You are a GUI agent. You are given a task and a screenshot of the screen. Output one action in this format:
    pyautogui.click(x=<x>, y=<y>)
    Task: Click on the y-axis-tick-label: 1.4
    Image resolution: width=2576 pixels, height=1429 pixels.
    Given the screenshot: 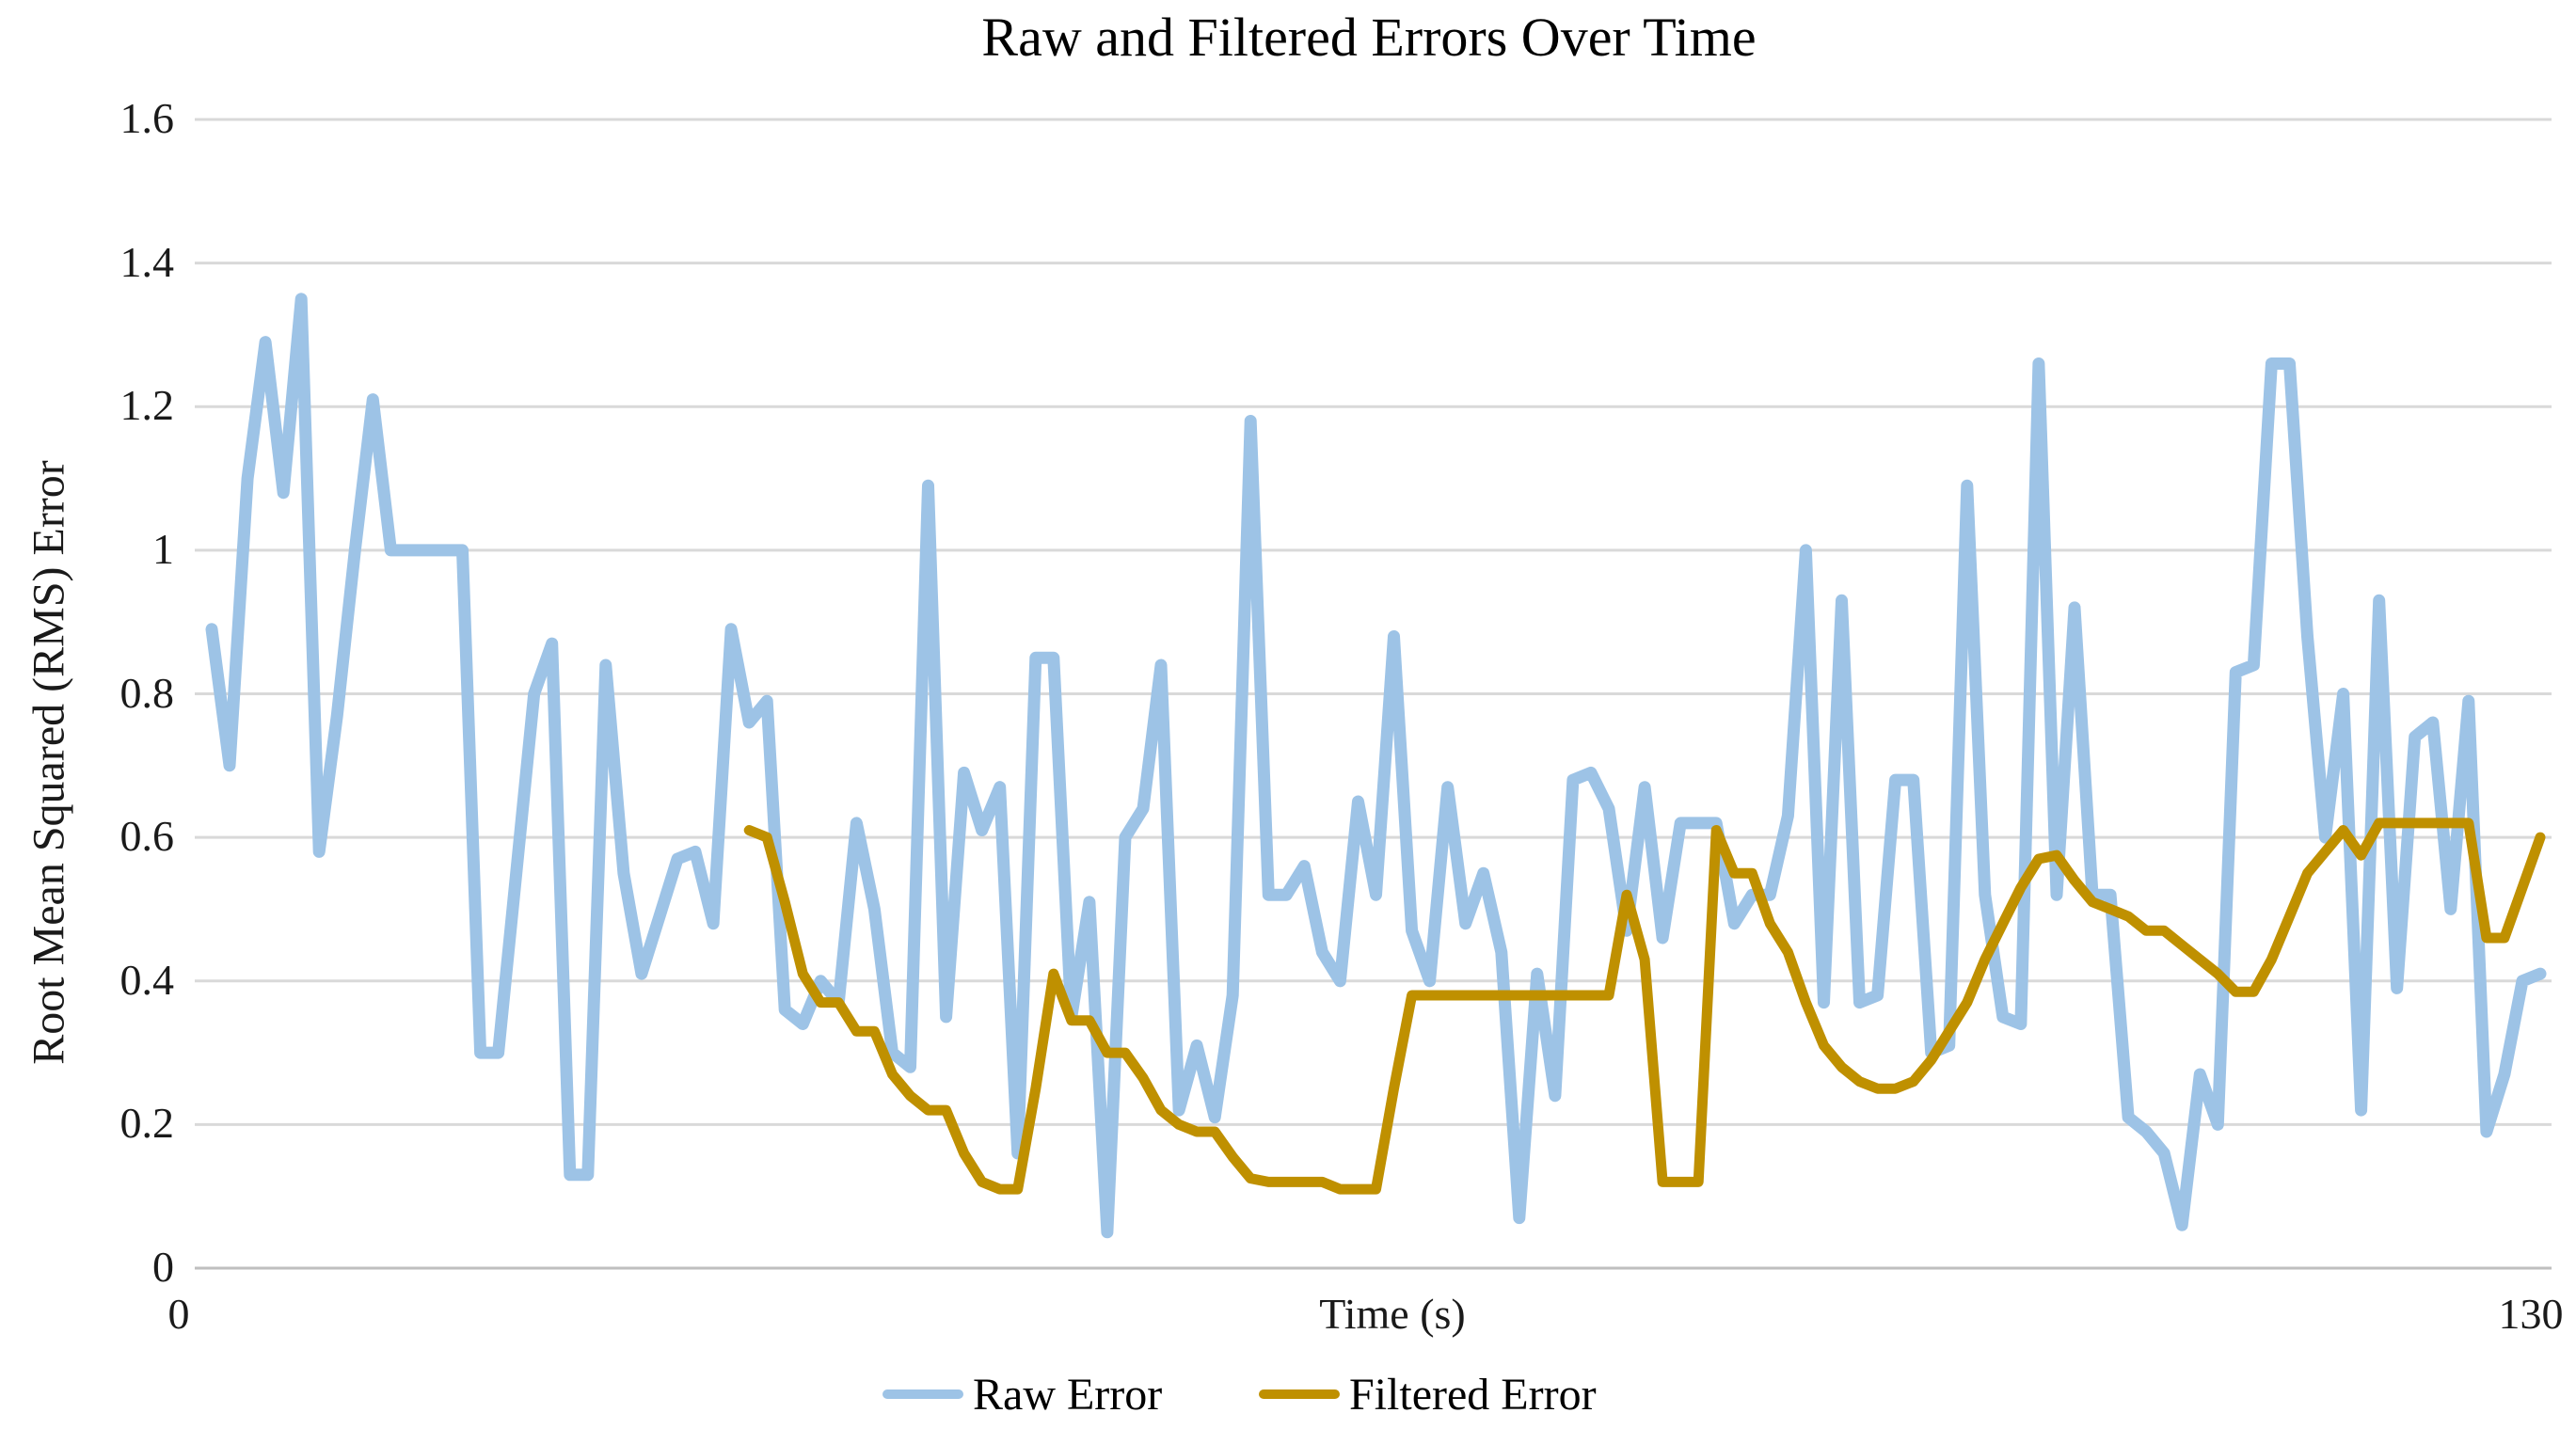 What is the action you would take?
    pyautogui.click(x=147, y=262)
    